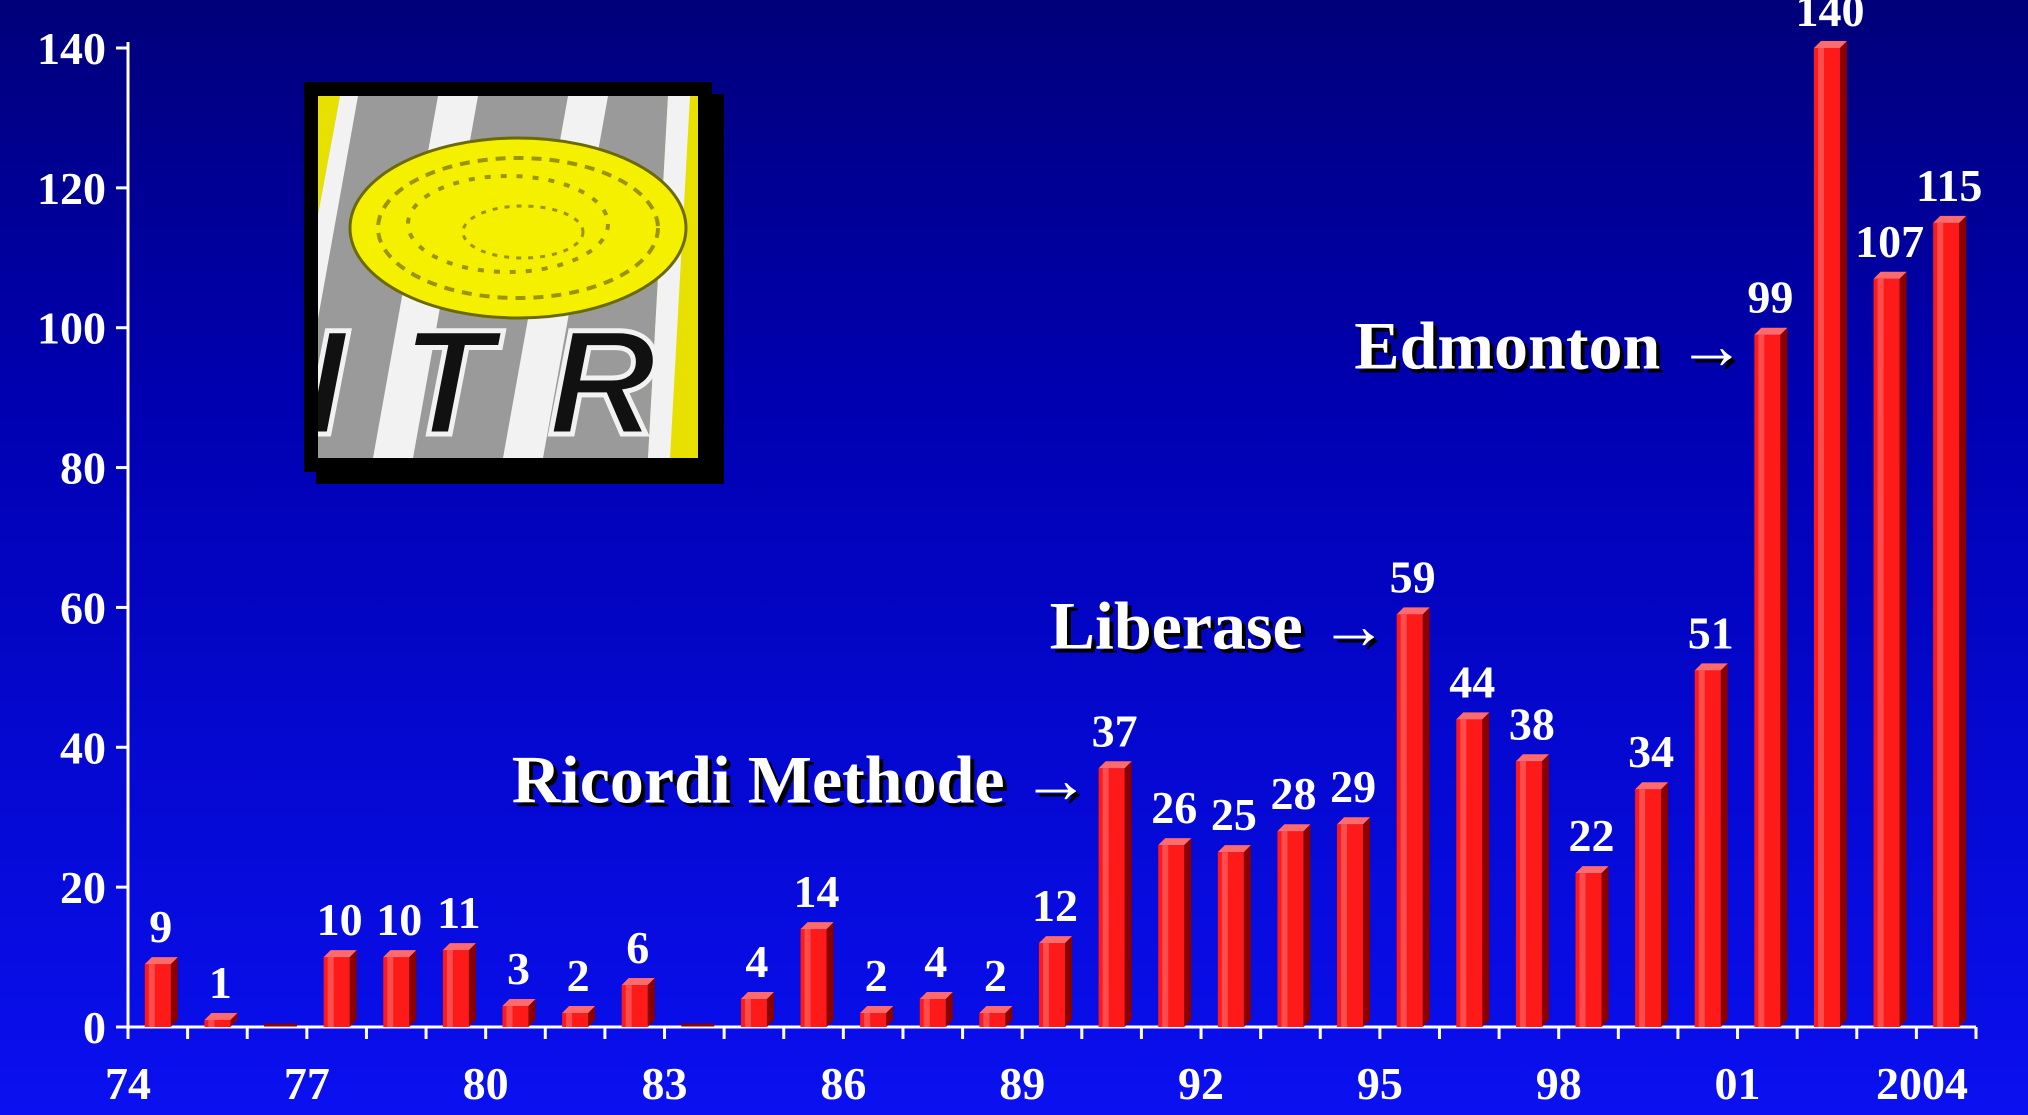 Image resolution: width=2028 pixels, height=1115 pixels. I want to click on data-label: 37, so click(1115, 730).